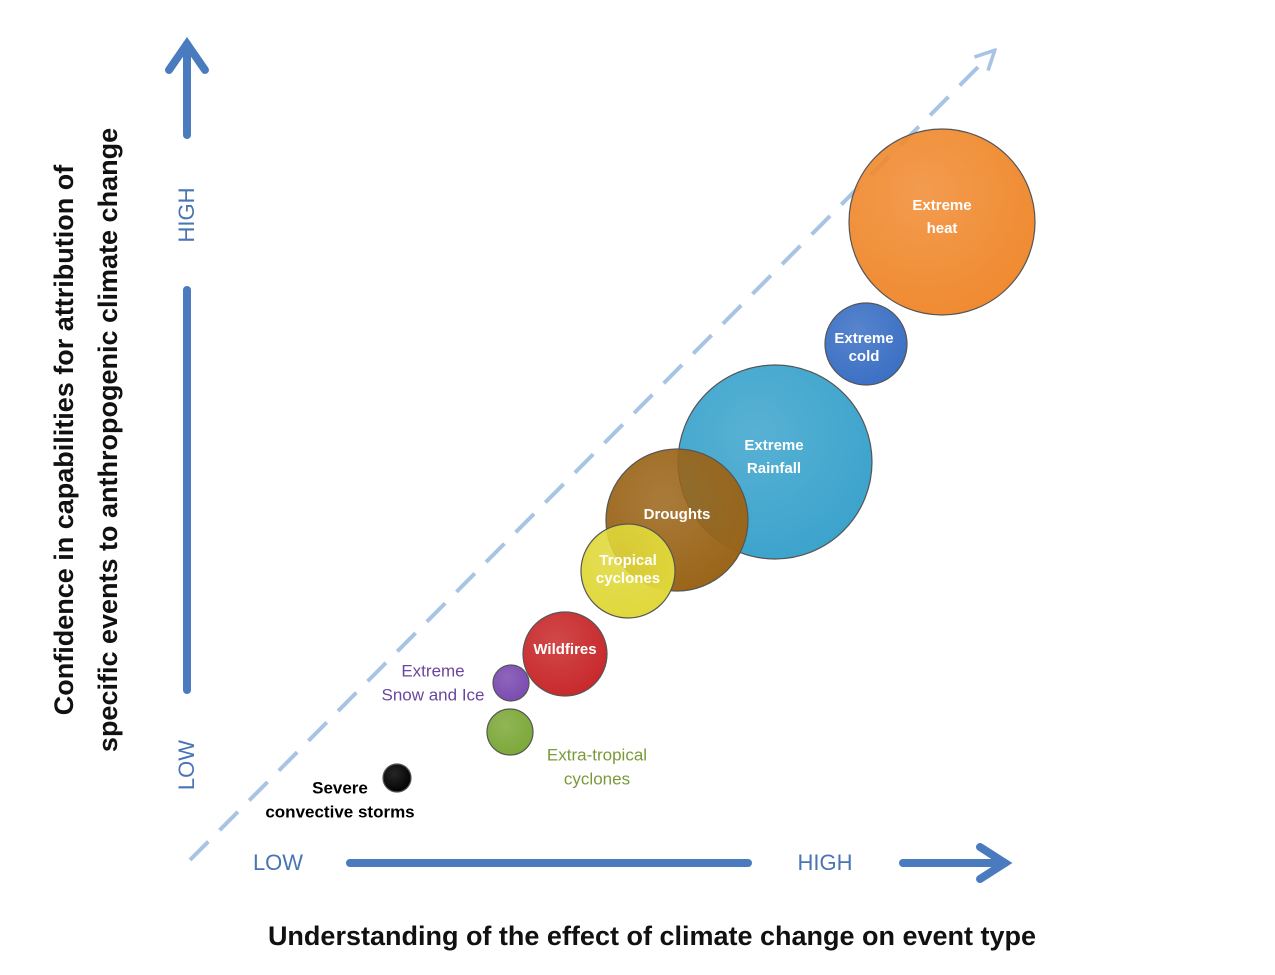  Describe the element at coordinates (774, 468) in the screenshot. I see `event-label: Rainfall` at that location.